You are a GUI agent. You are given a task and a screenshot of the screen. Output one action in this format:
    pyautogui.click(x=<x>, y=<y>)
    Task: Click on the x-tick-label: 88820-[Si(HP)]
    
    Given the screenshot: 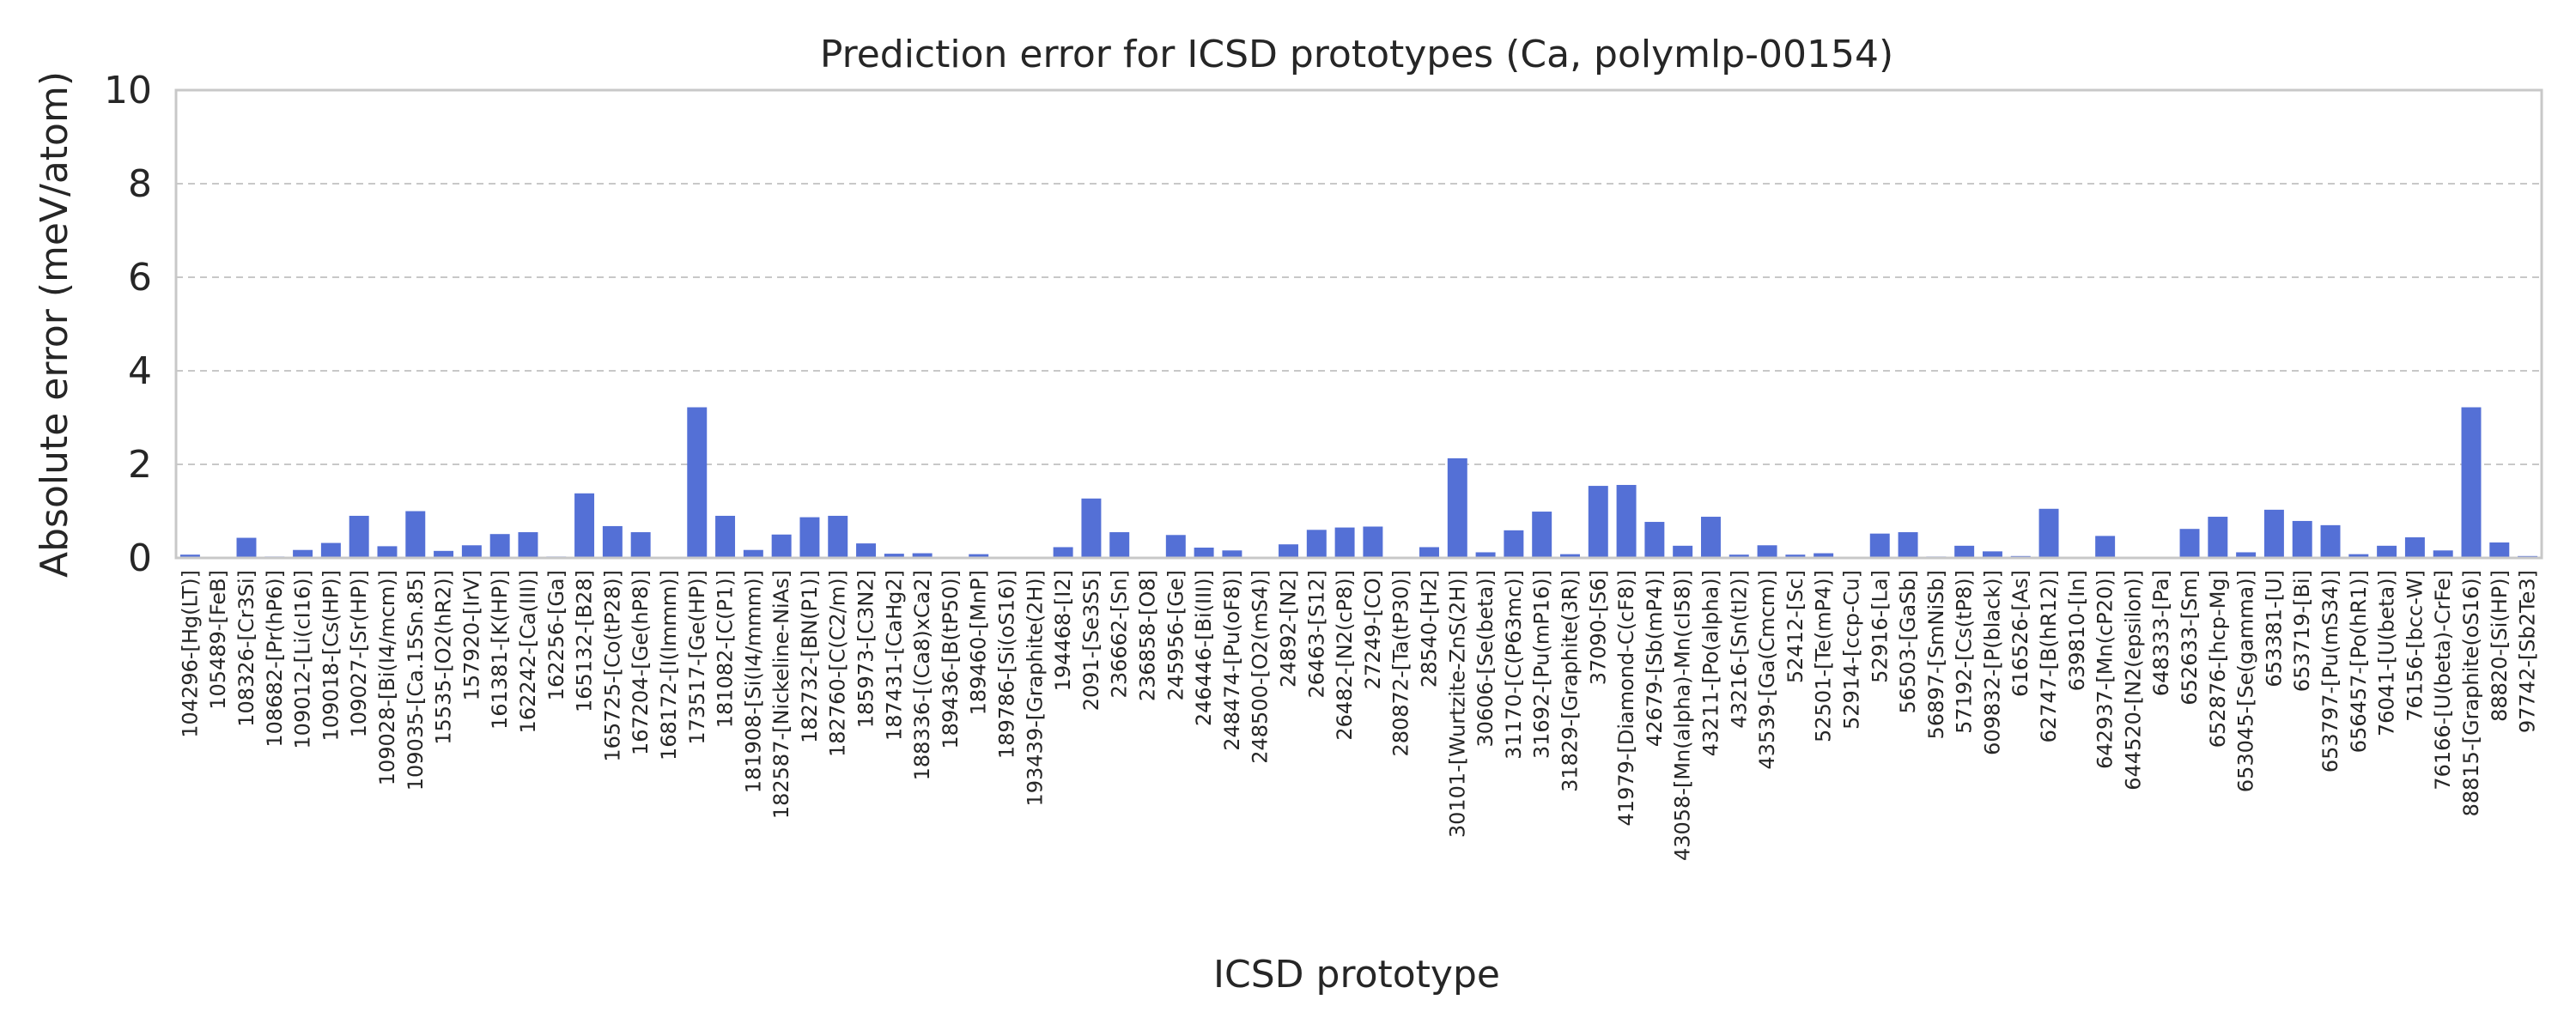 What is the action you would take?
    pyautogui.click(x=2500, y=646)
    